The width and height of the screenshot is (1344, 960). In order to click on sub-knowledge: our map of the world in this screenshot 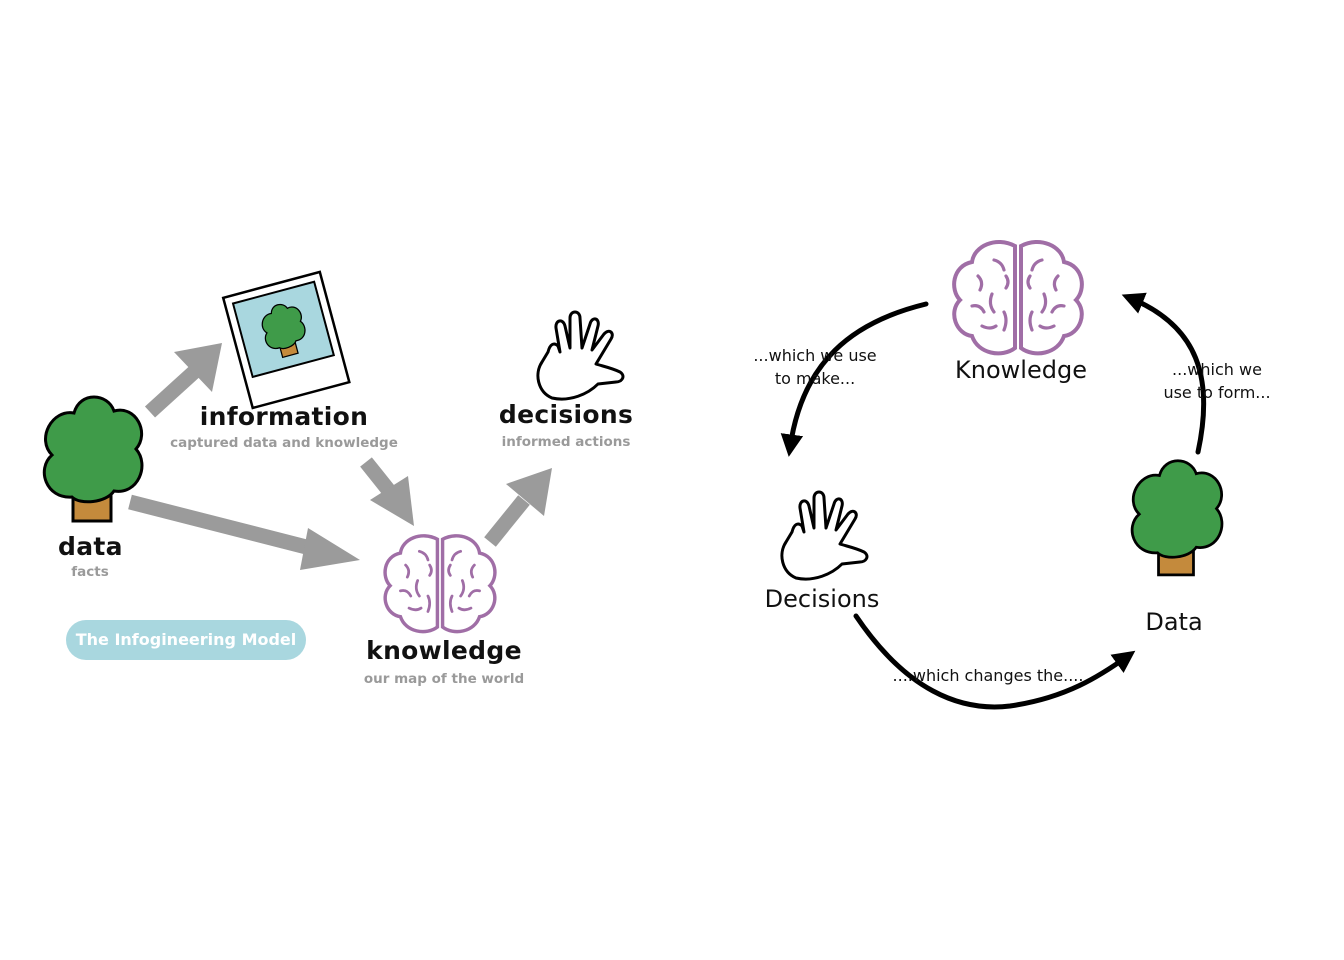, I will do `click(444, 679)`.